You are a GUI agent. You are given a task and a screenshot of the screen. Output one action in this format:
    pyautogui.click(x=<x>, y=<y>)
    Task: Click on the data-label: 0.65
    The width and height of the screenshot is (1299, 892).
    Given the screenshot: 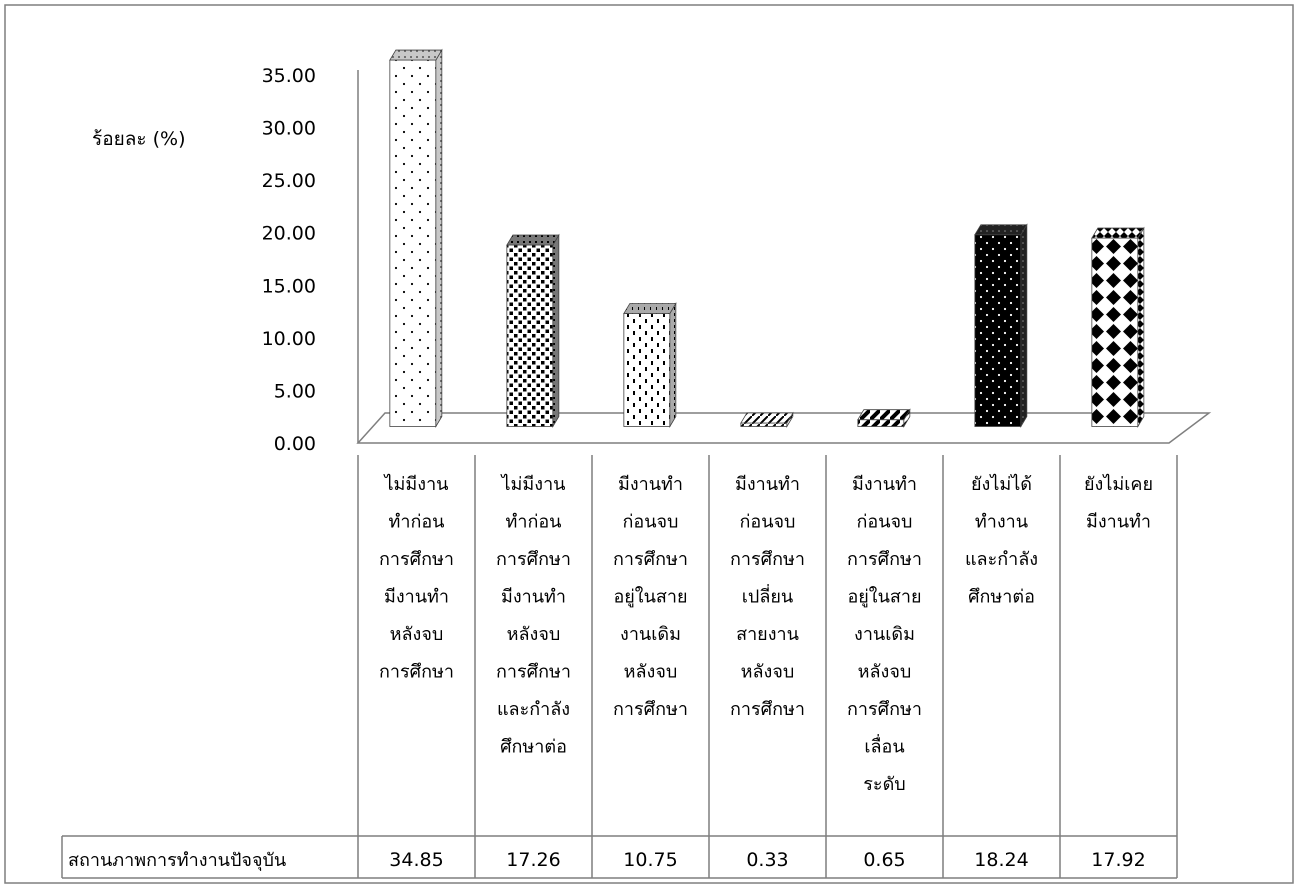 What is the action you would take?
    pyautogui.click(x=884, y=860)
    